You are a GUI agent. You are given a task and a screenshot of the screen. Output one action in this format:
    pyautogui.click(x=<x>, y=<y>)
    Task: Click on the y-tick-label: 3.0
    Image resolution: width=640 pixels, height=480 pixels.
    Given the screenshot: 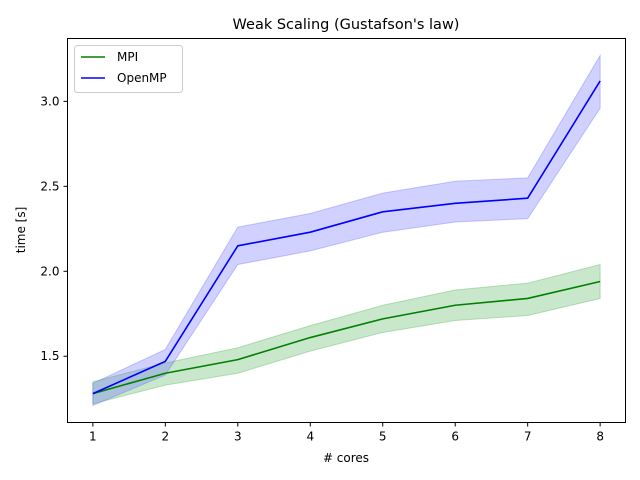 What is the action you would take?
    pyautogui.click(x=49, y=101)
    